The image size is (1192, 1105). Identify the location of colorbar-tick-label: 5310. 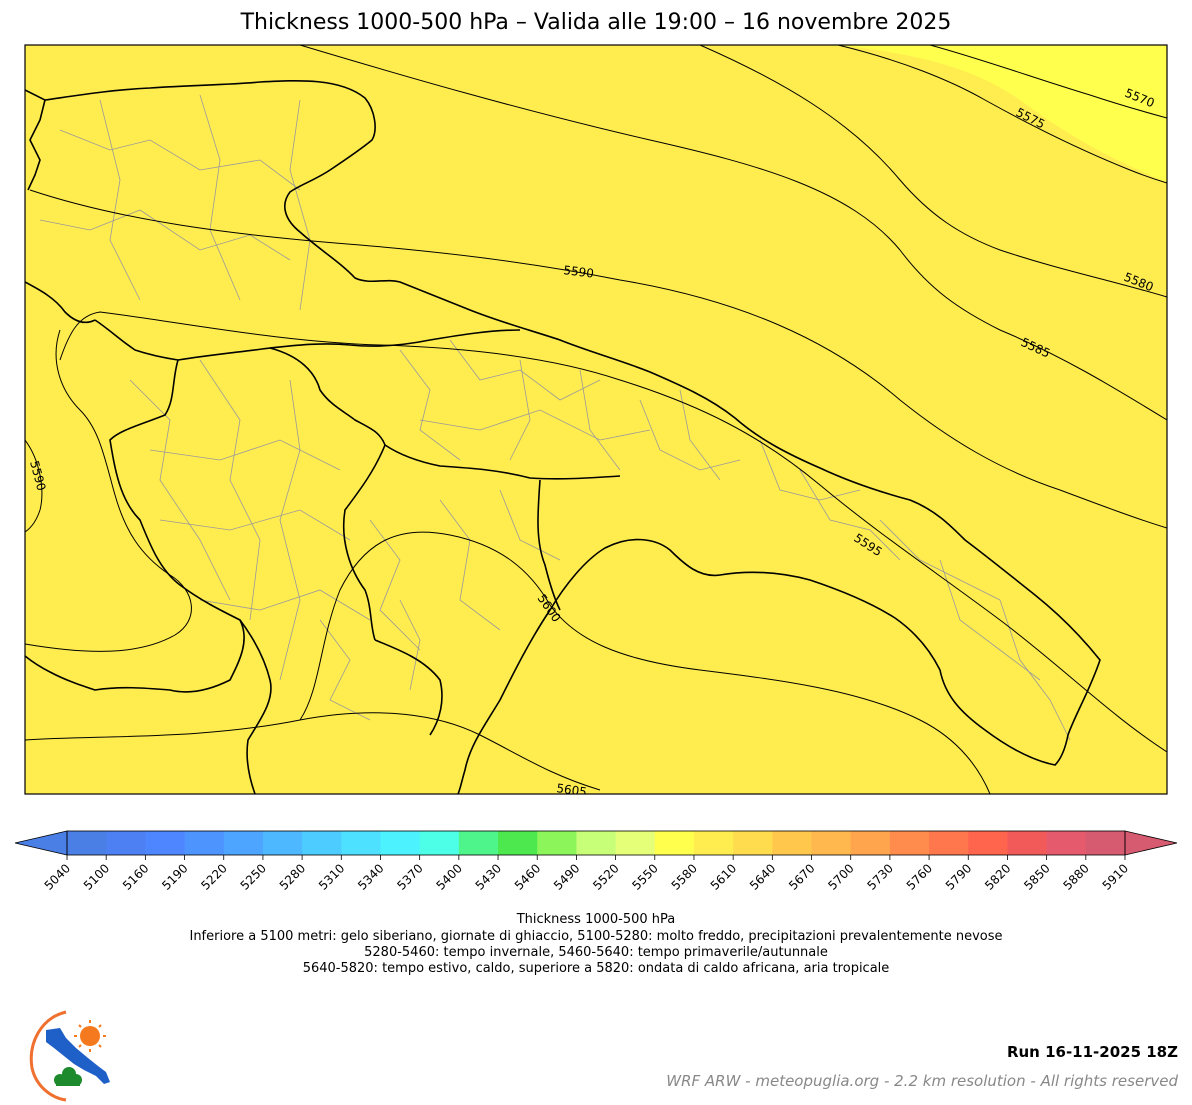
(331, 876).